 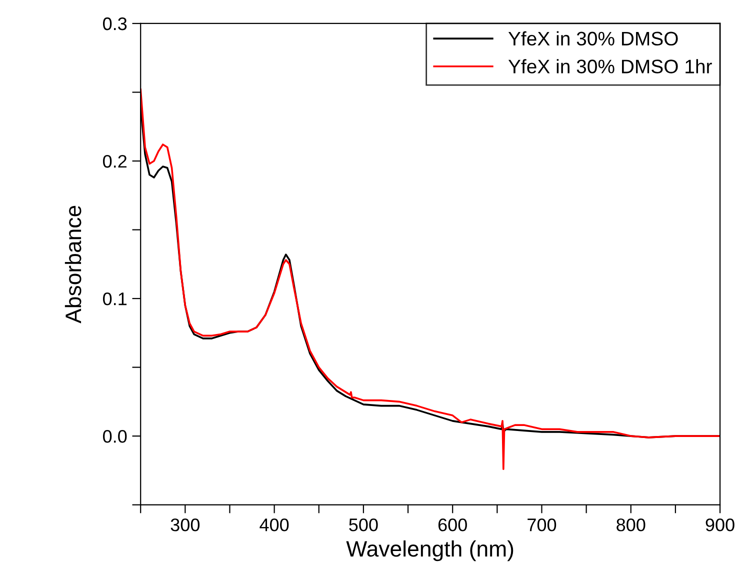 I want to click on legend-label: YfeX in 30% DMSO 1hr, so click(x=610, y=66).